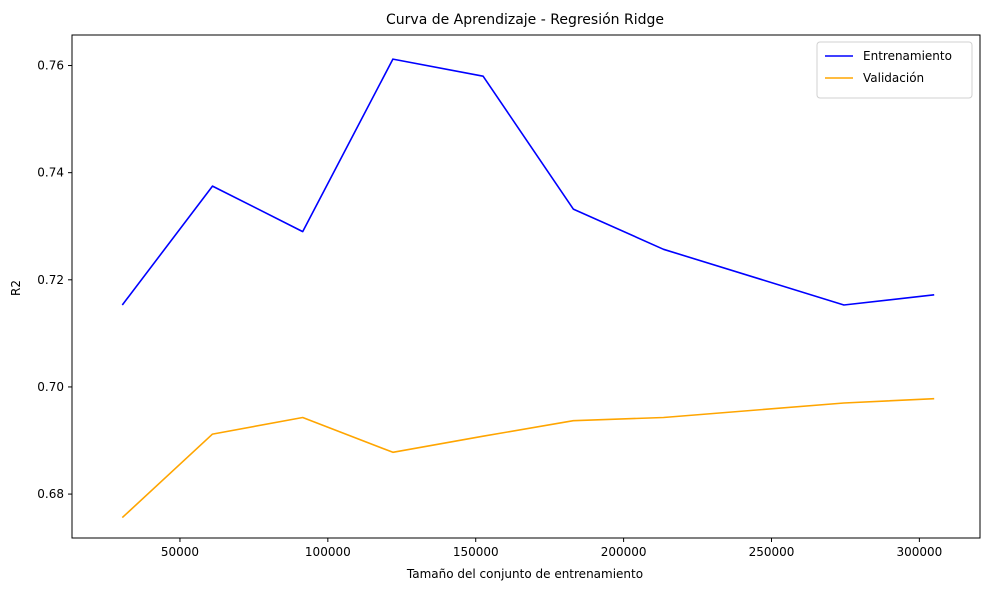  What do you see at coordinates (50, 173) in the screenshot?
I see `y-tick-label: 0.74` at bounding box center [50, 173].